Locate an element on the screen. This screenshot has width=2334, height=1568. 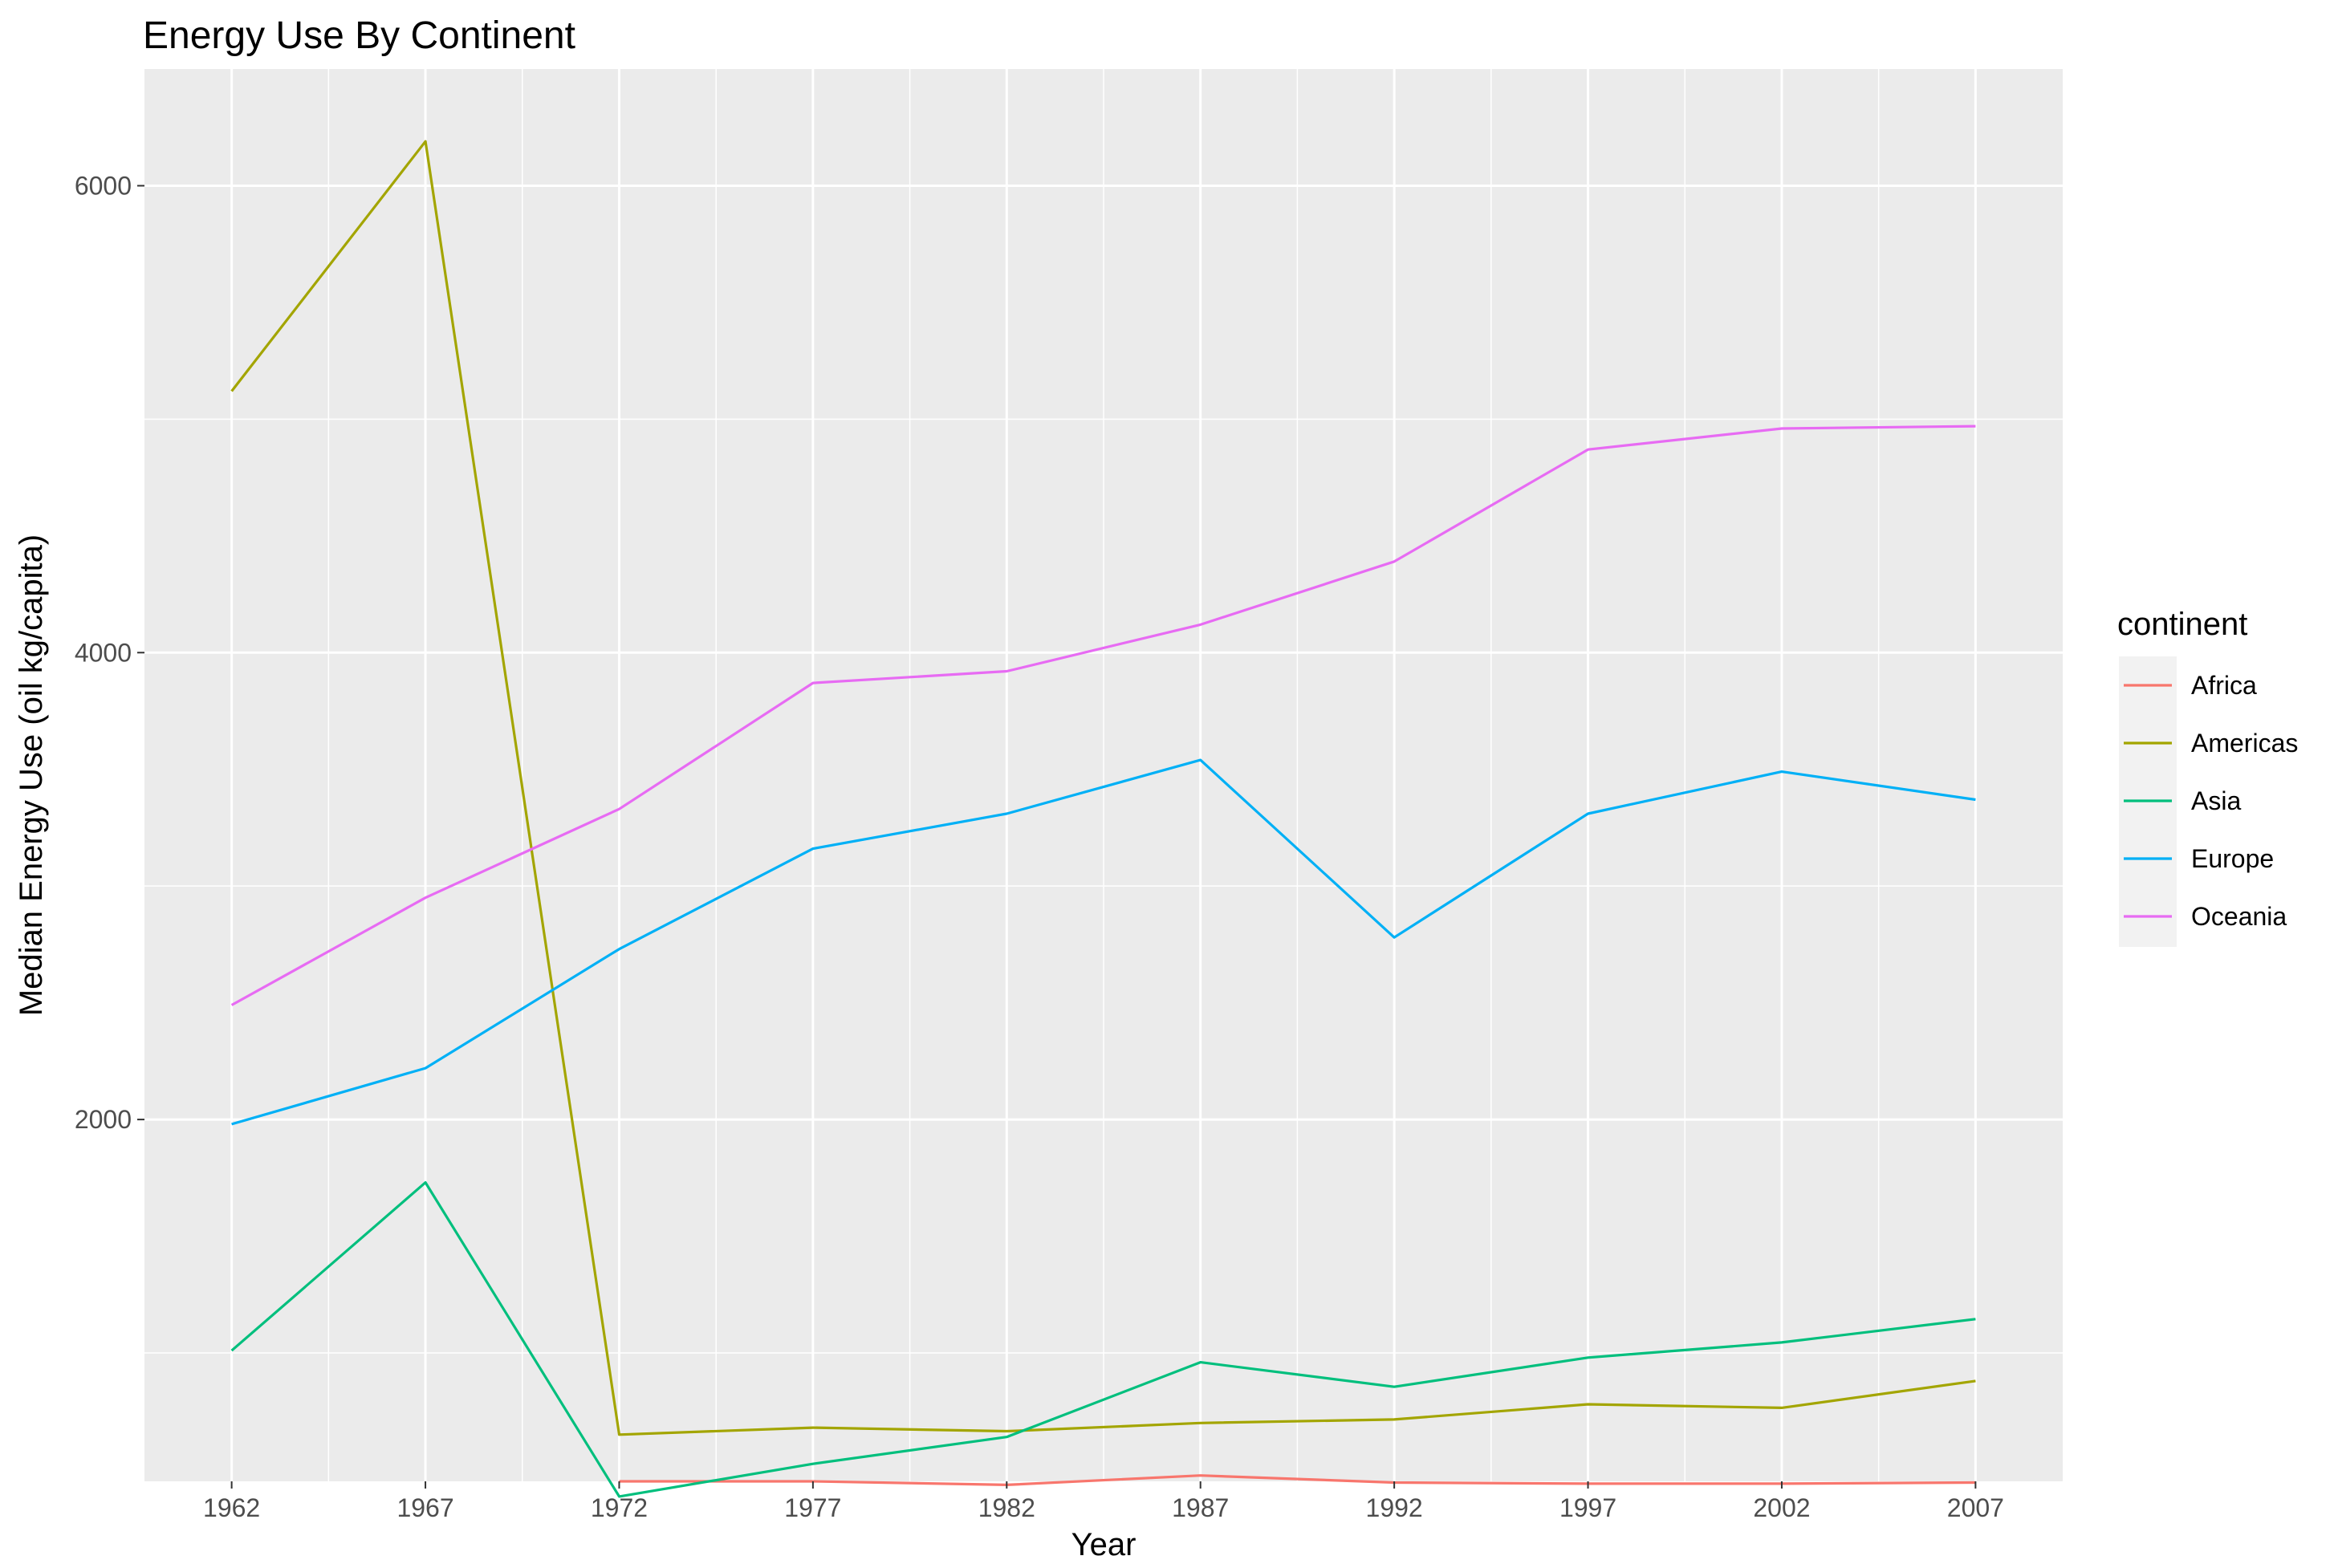
y-axis: 2000 4000 6000 is located at coordinates (109, 652).